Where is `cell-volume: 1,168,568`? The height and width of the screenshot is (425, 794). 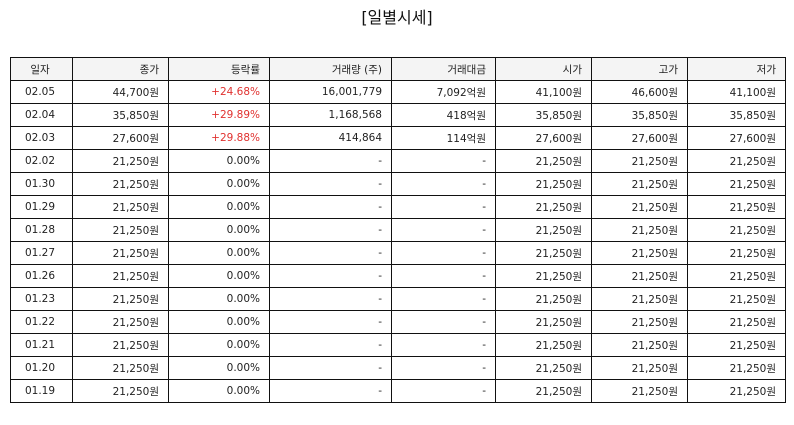
cell-volume: 1,168,568 is located at coordinates (330, 115).